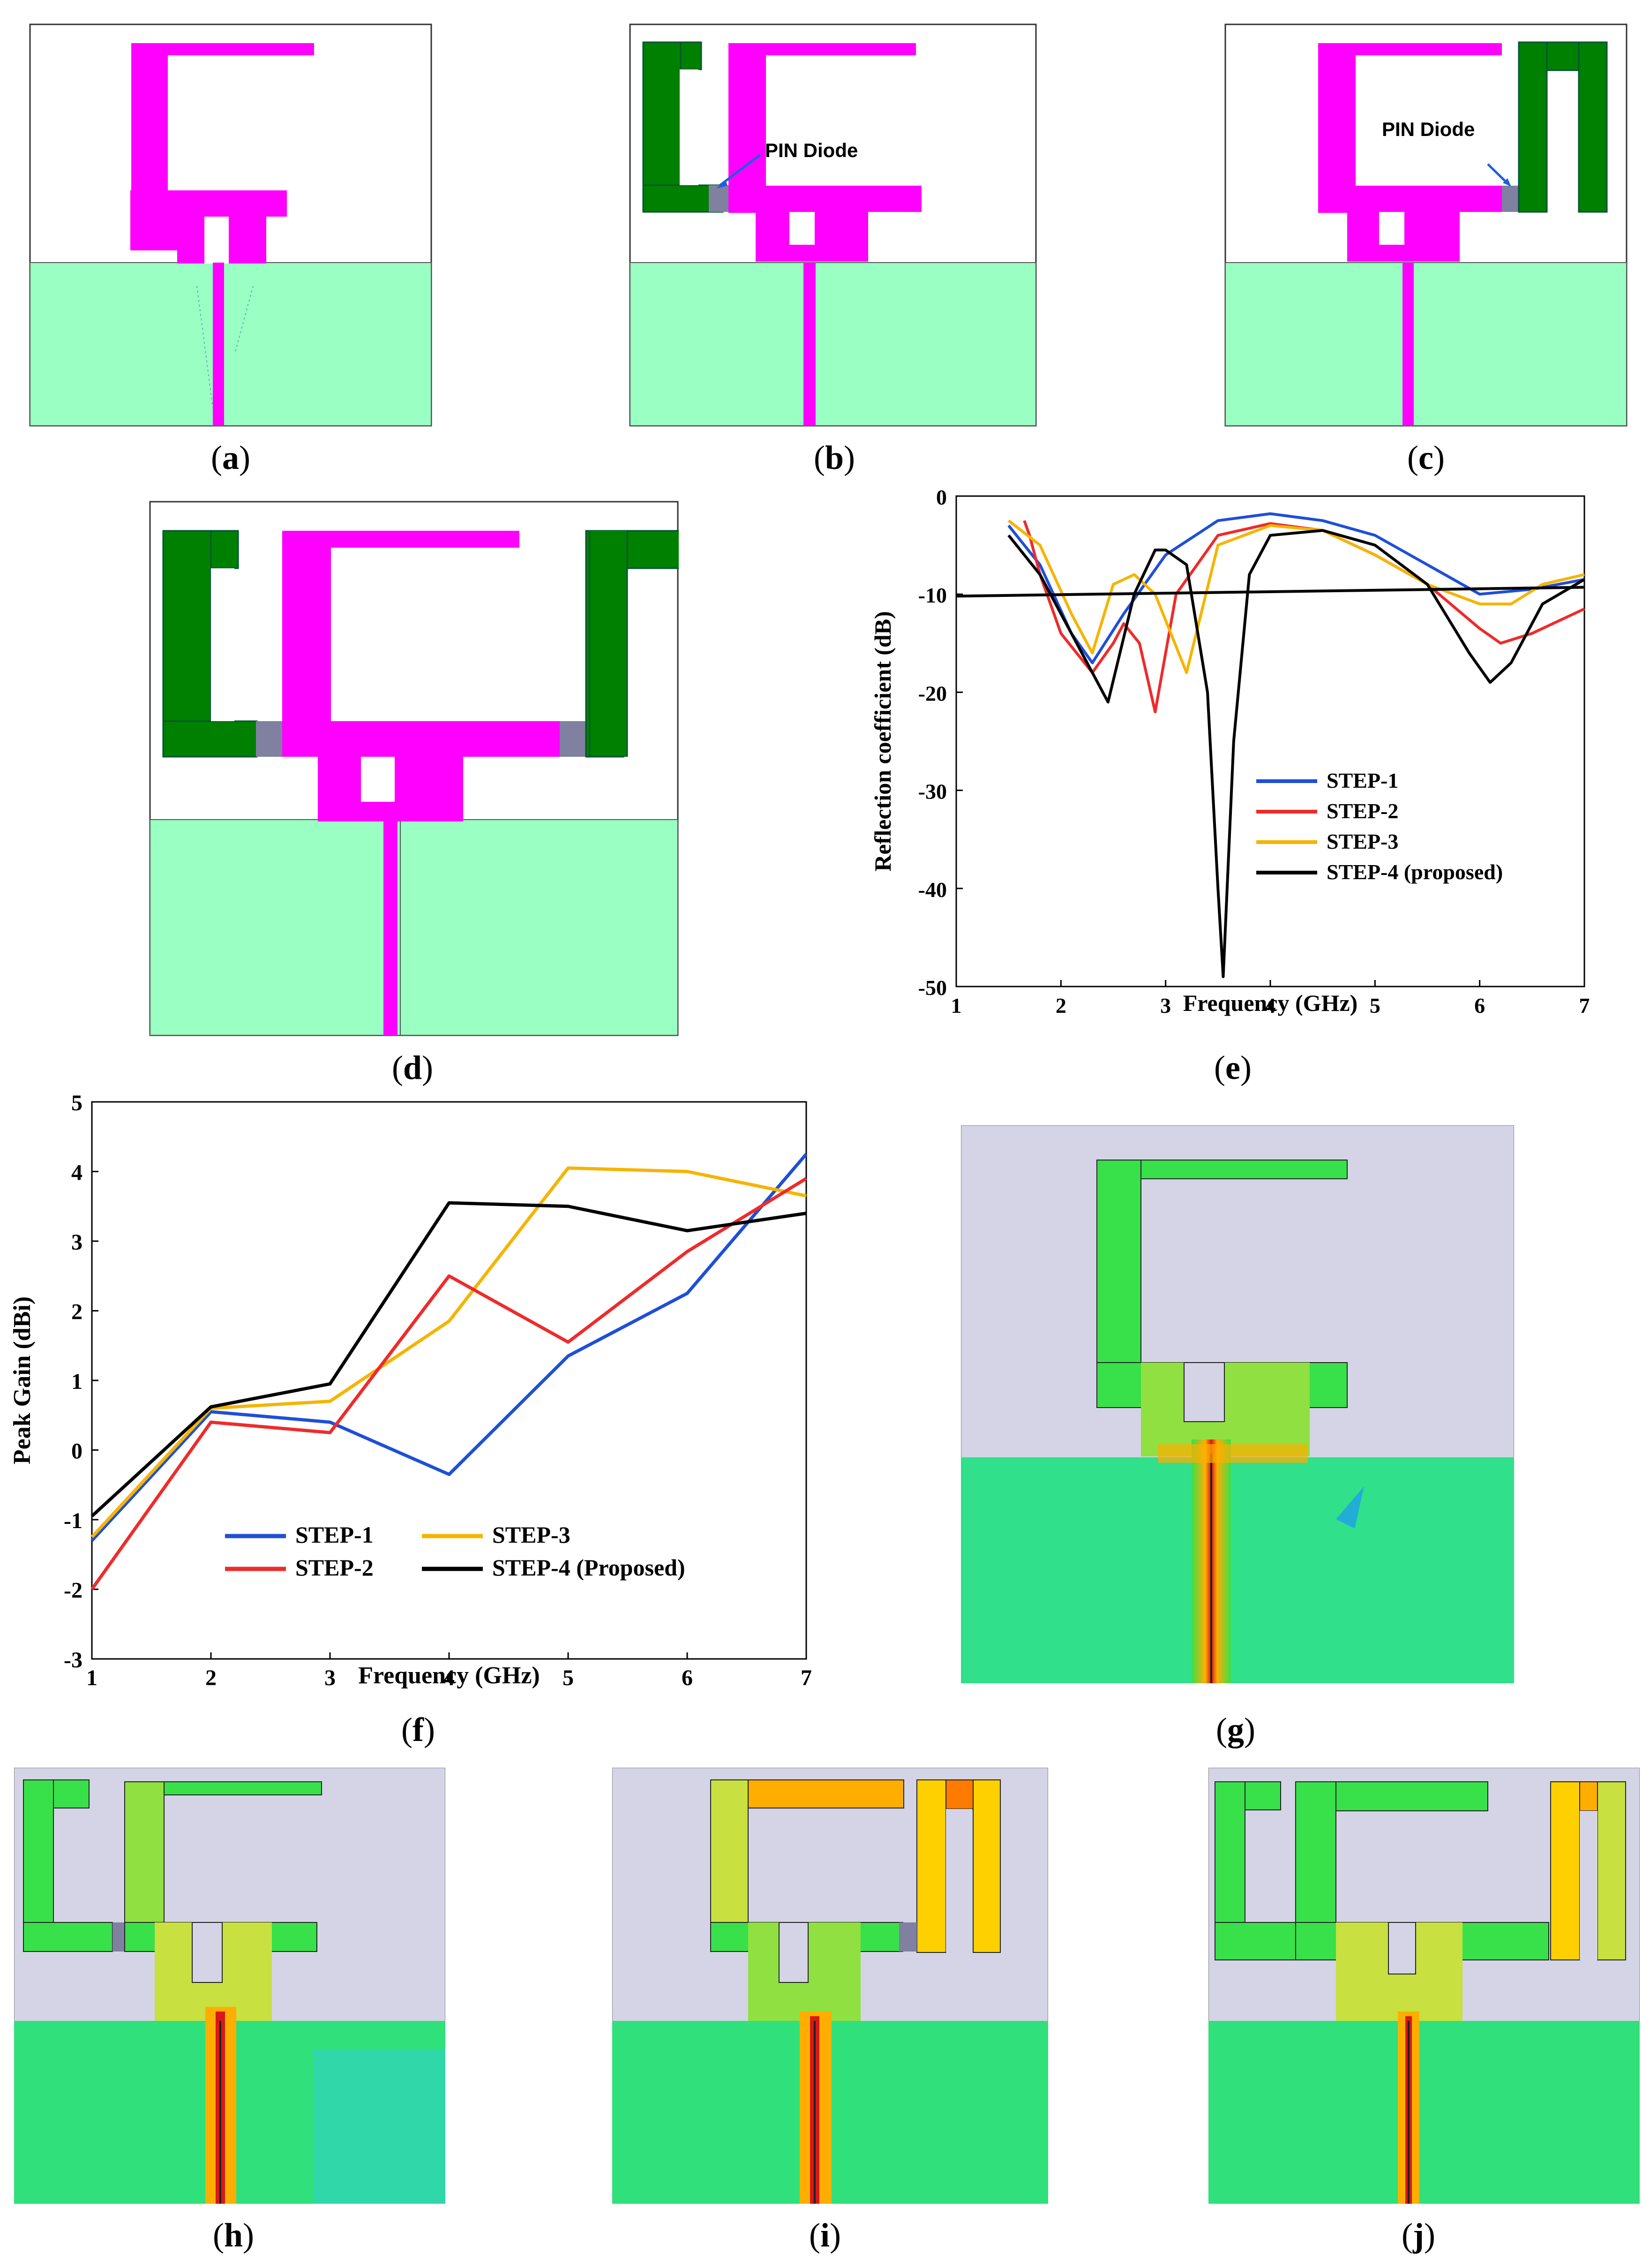 The width and height of the screenshot is (1650, 2268). Describe the element at coordinates (932, 988) in the screenshot. I see `y-tick-label: -50` at that location.